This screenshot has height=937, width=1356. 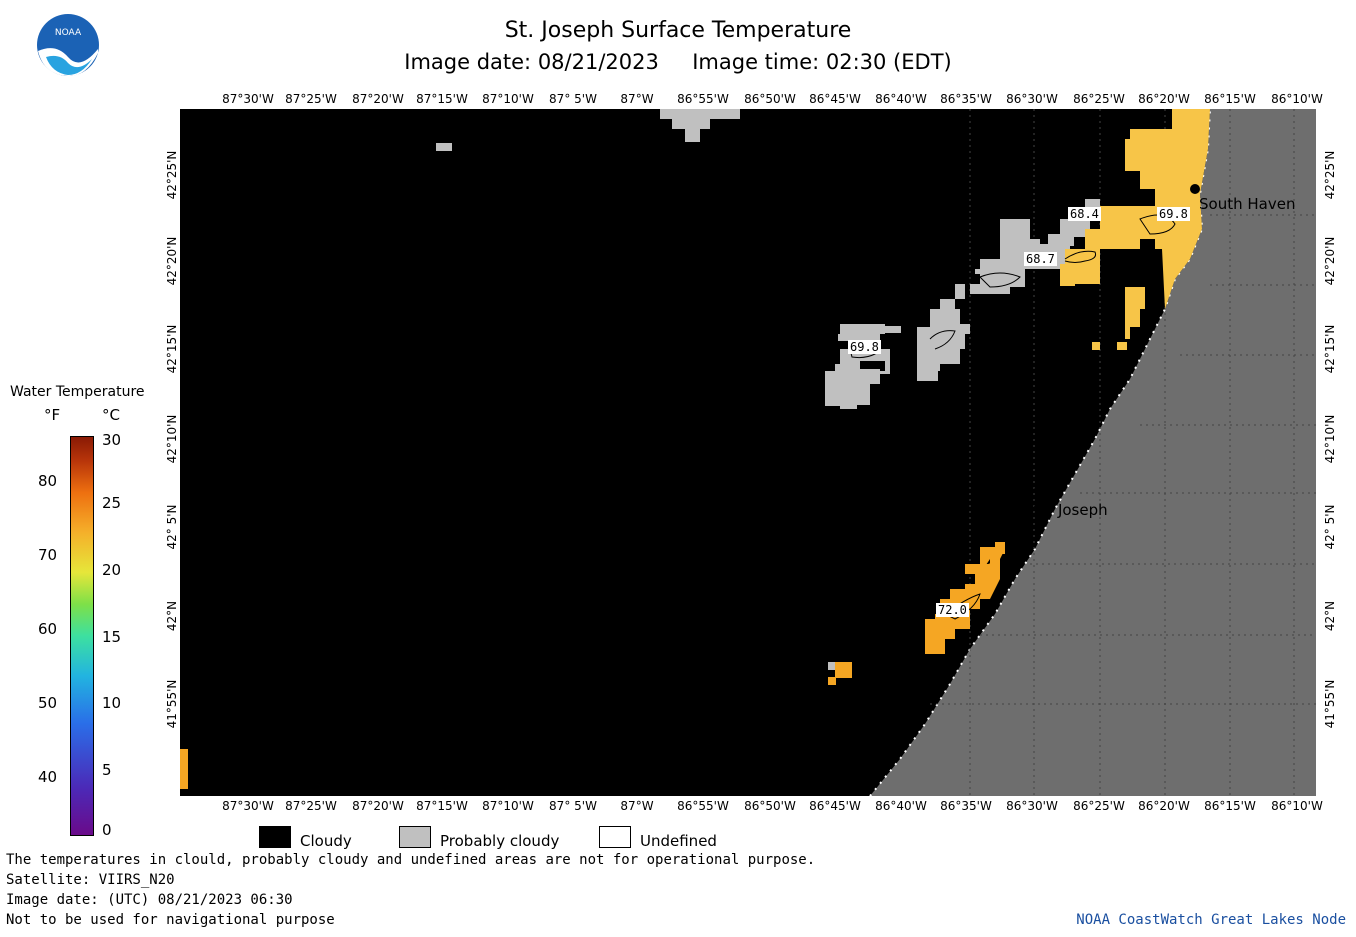 What do you see at coordinates (1084, 214) in the screenshot?
I see `temp-label: 68.4` at bounding box center [1084, 214].